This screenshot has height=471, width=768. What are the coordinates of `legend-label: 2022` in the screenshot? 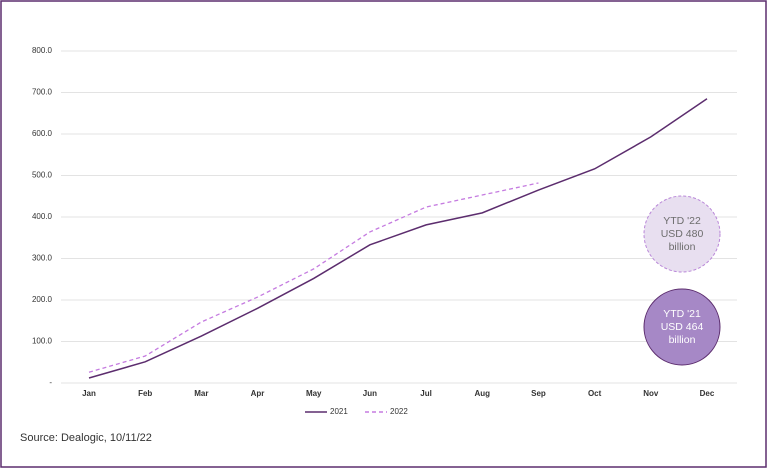 It's located at (399, 411).